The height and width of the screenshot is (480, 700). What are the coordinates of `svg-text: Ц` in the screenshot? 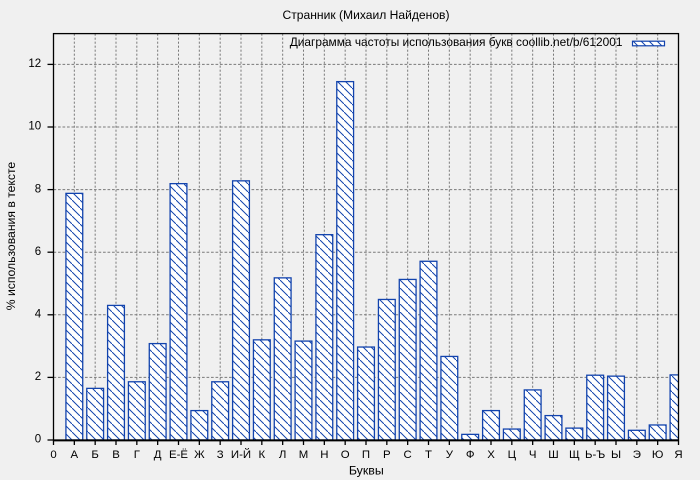 It's located at (512, 455).